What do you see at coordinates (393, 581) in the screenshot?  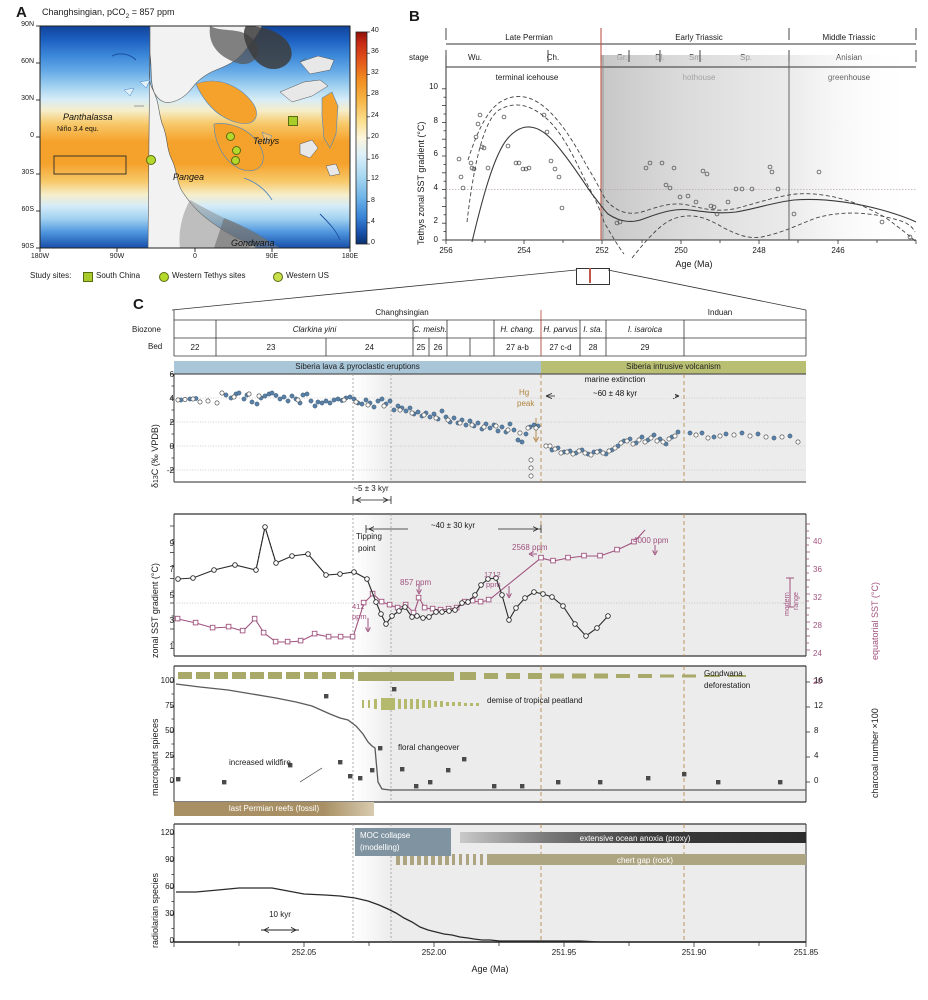 I see `zonal-gradient-markers` at bounding box center [393, 581].